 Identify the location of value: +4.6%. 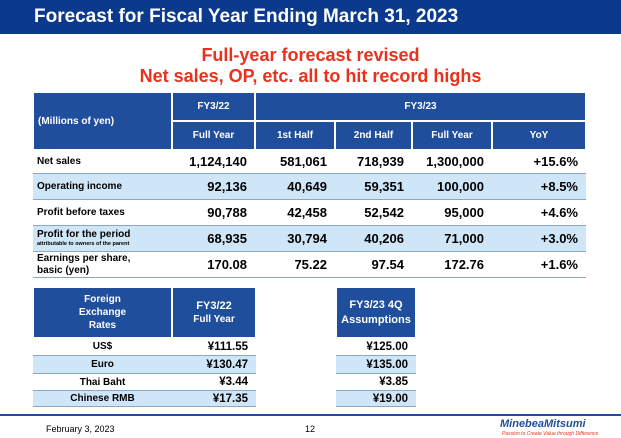
(539, 213).